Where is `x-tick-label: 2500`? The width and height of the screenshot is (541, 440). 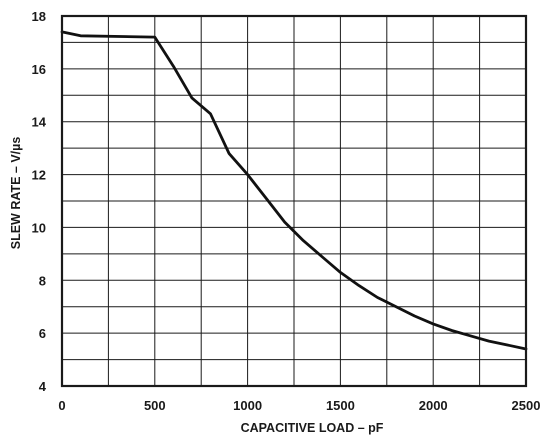 x-tick-label: 2500 is located at coordinates (526, 405).